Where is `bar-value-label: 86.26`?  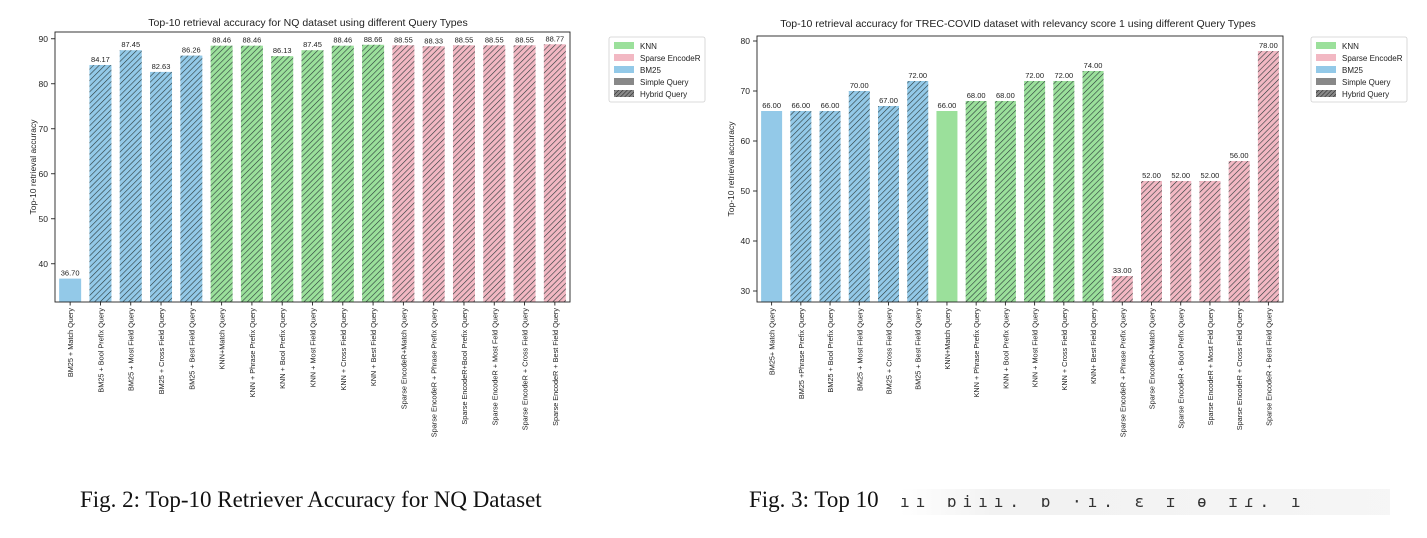 bar-value-label: 86.26 is located at coordinates (191, 50).